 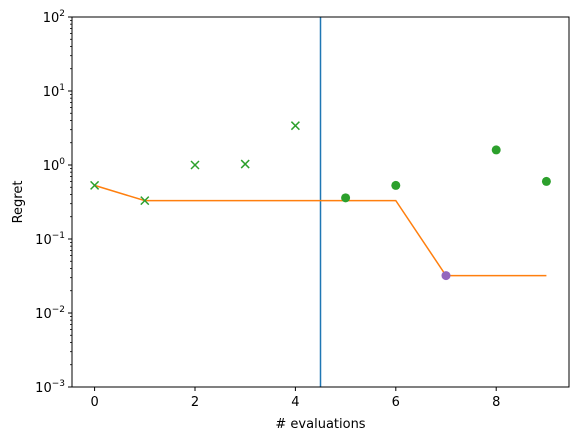 What do you see at coordinates (496, 402) in the screenshot?
I see `x-tick-label: 8` at bounding box center [496, 402].